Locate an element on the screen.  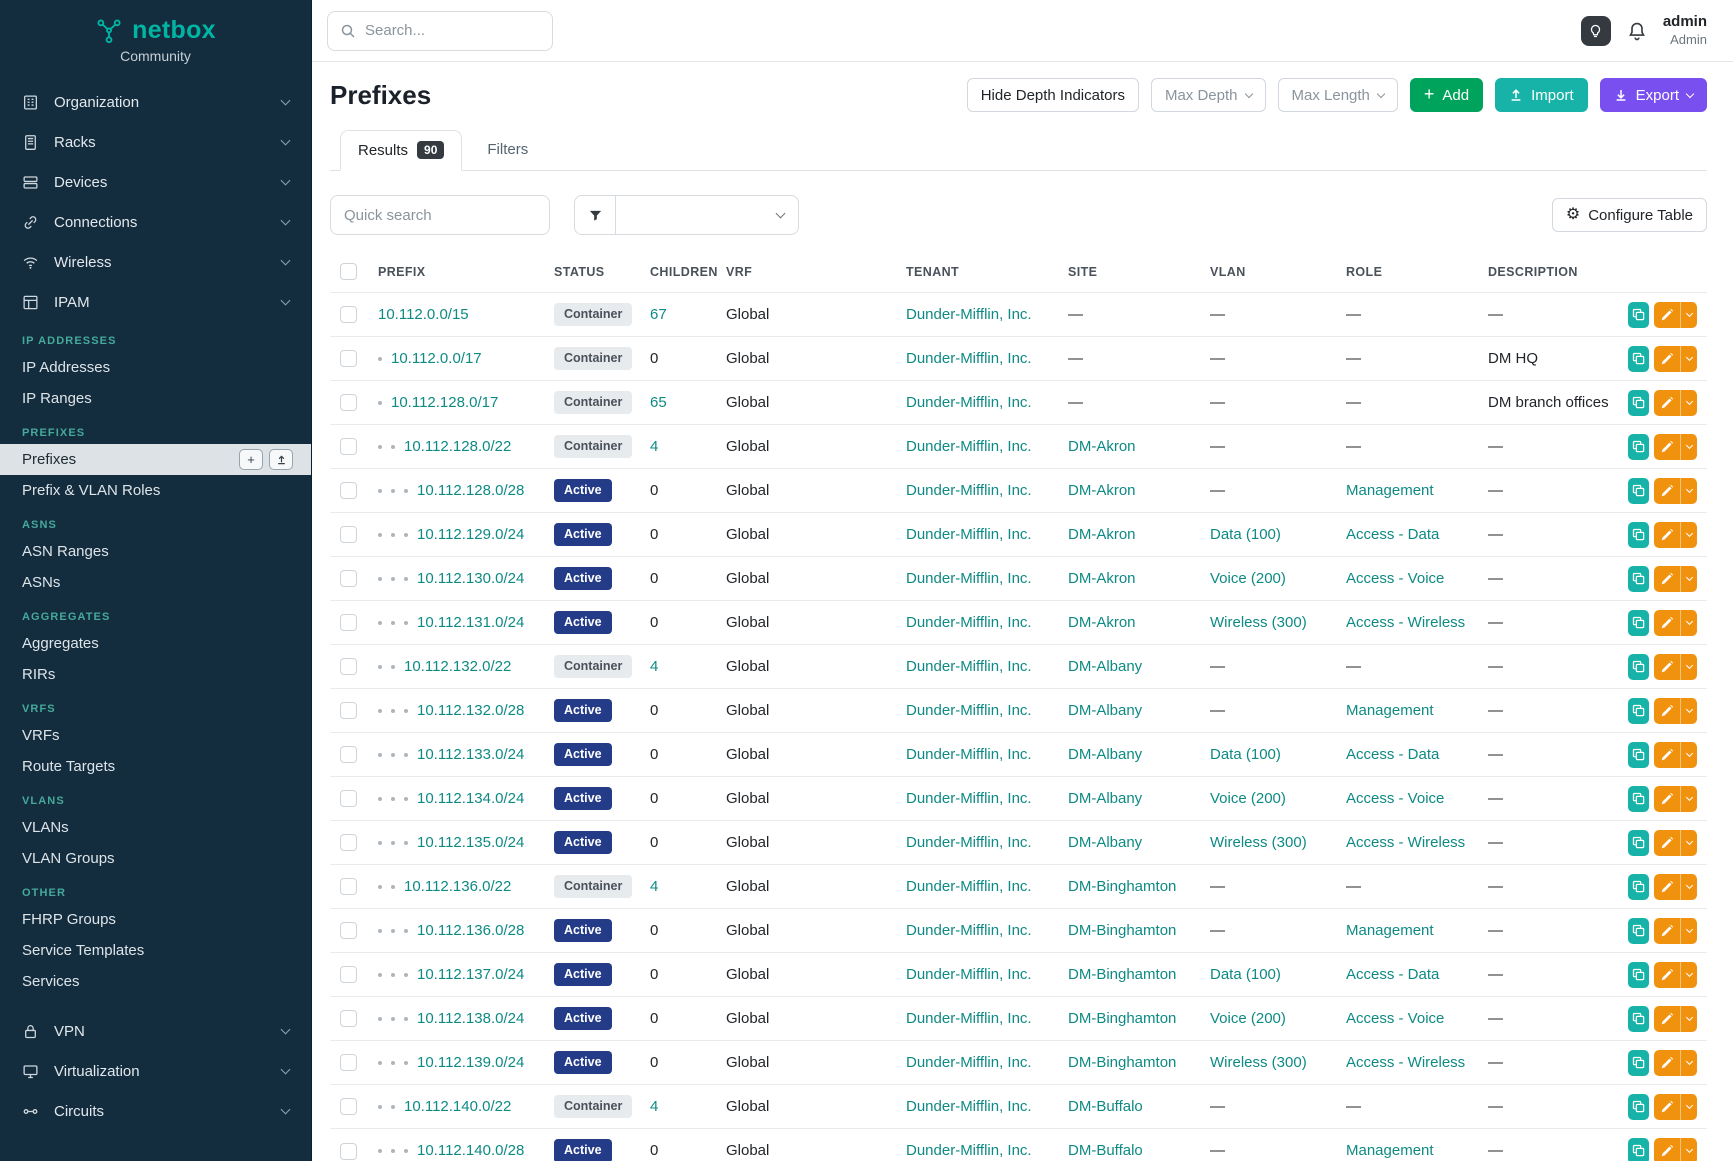
prefix-link: 10.112.0.0/15 is located at coordinates (423, 314).